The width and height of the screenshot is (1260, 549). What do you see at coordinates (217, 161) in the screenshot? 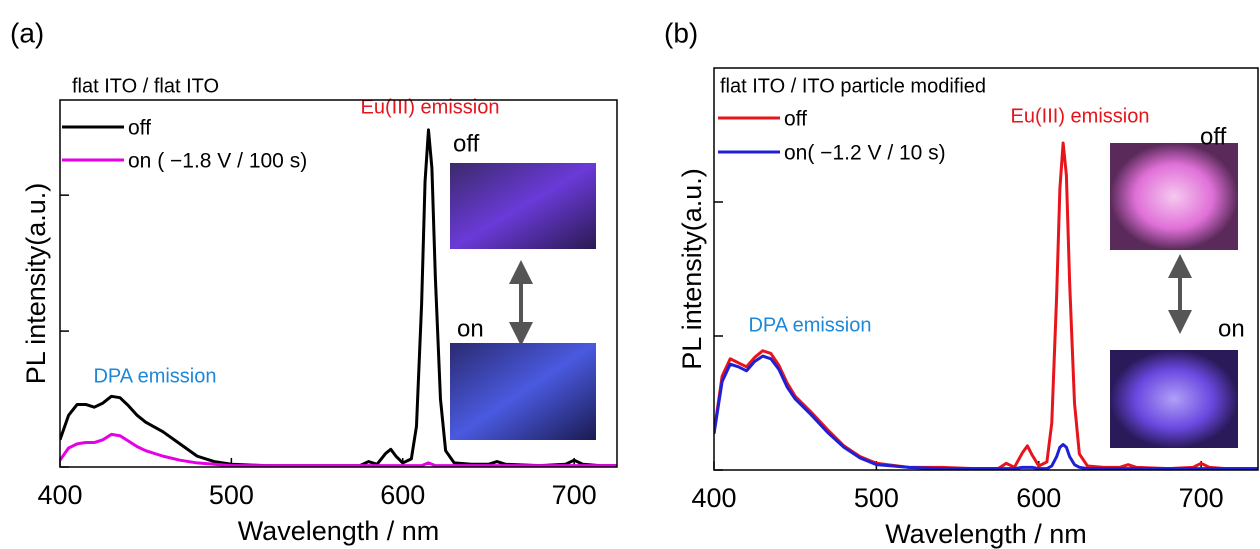
I see `legend-label: on ( −1.8 V / 100 s)` at bounding box center [217, 161].